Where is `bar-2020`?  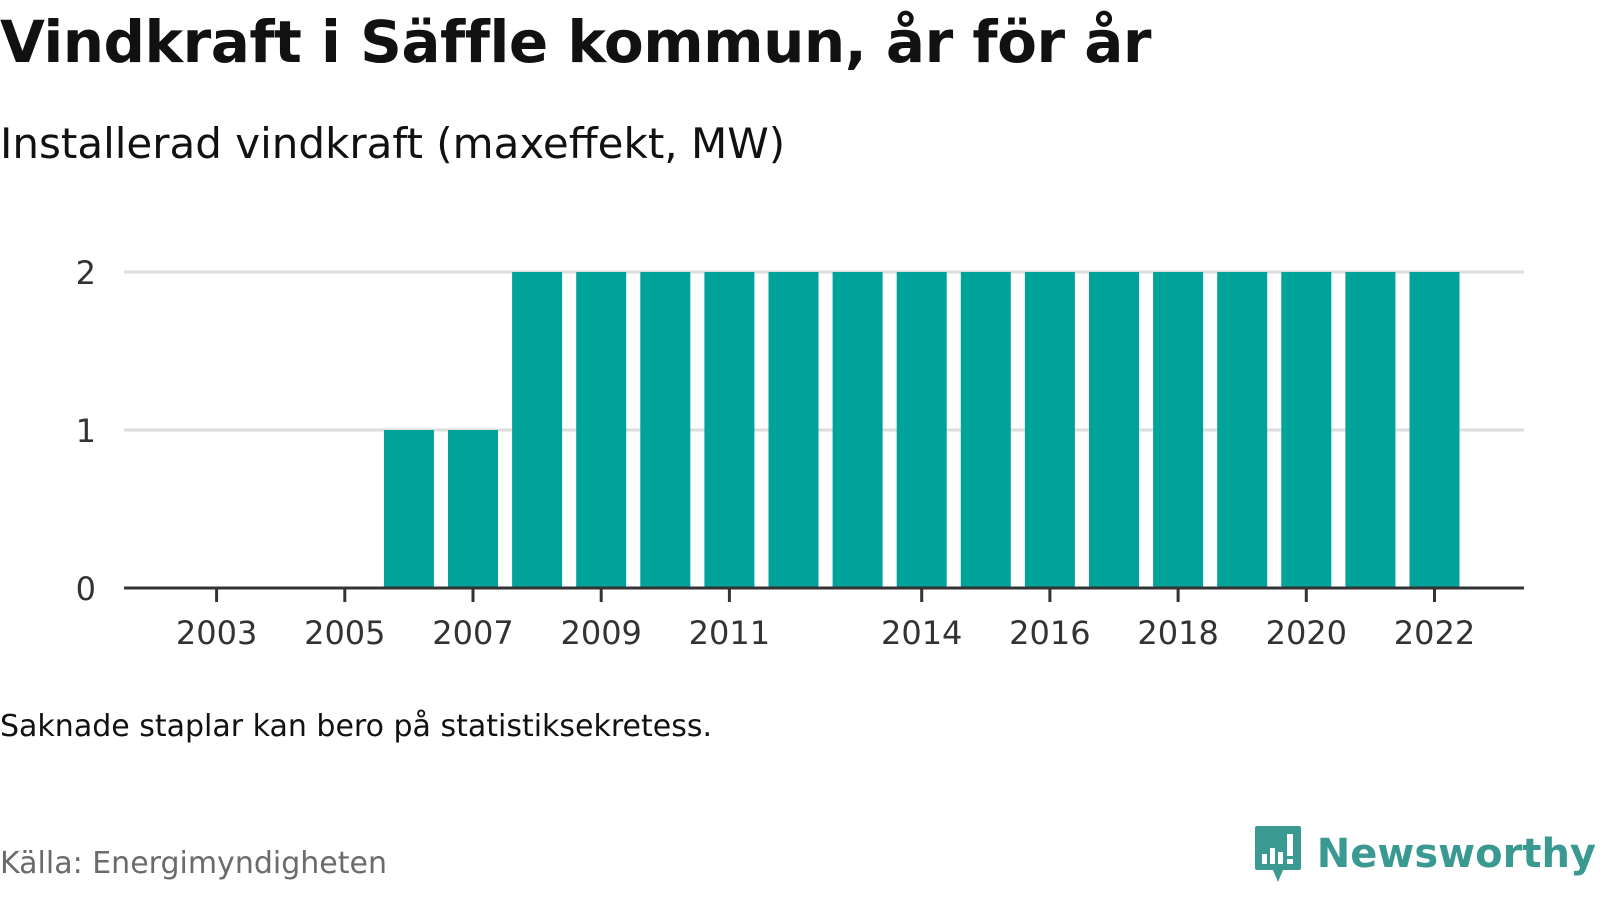 bar-2020 is located at coordinates (1306, 430).